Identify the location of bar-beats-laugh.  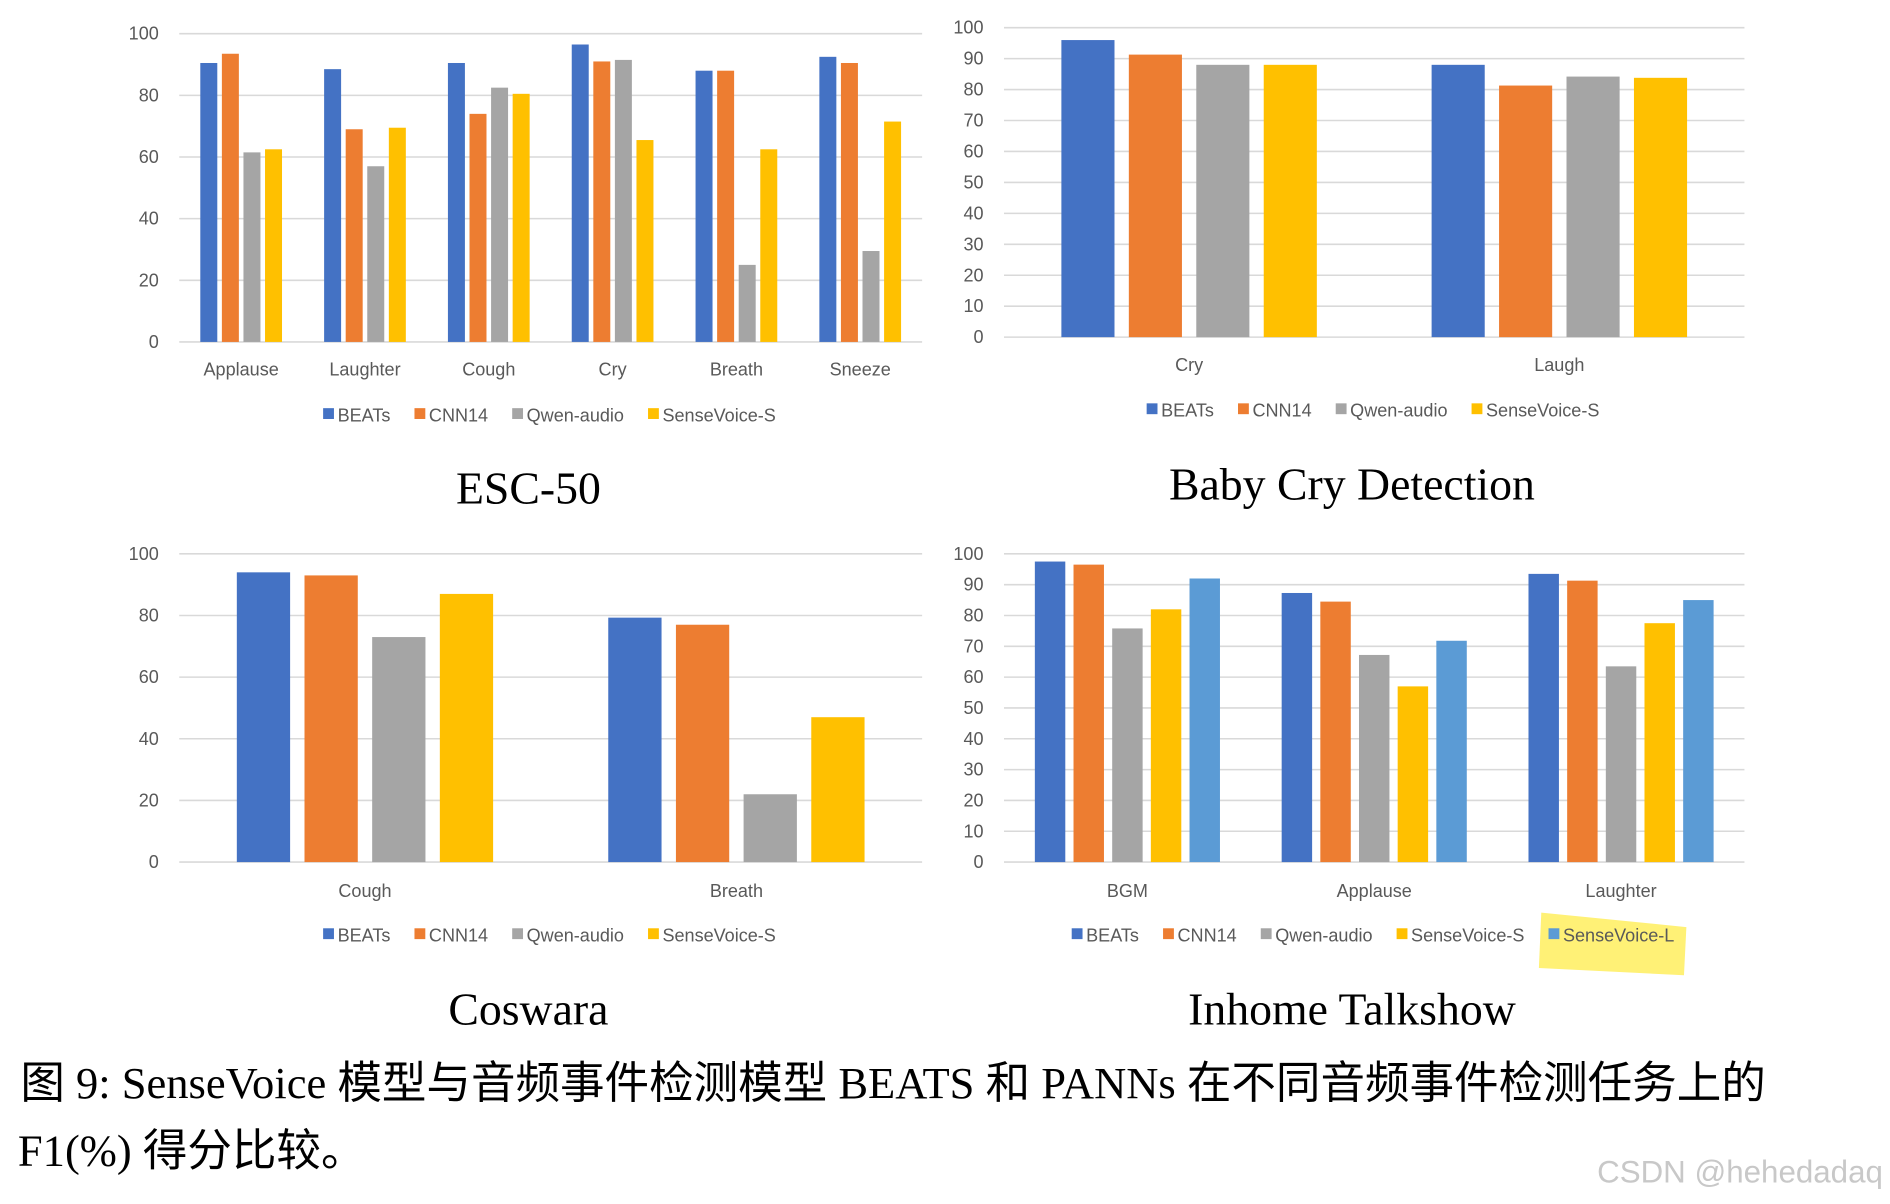
(1458, 201).